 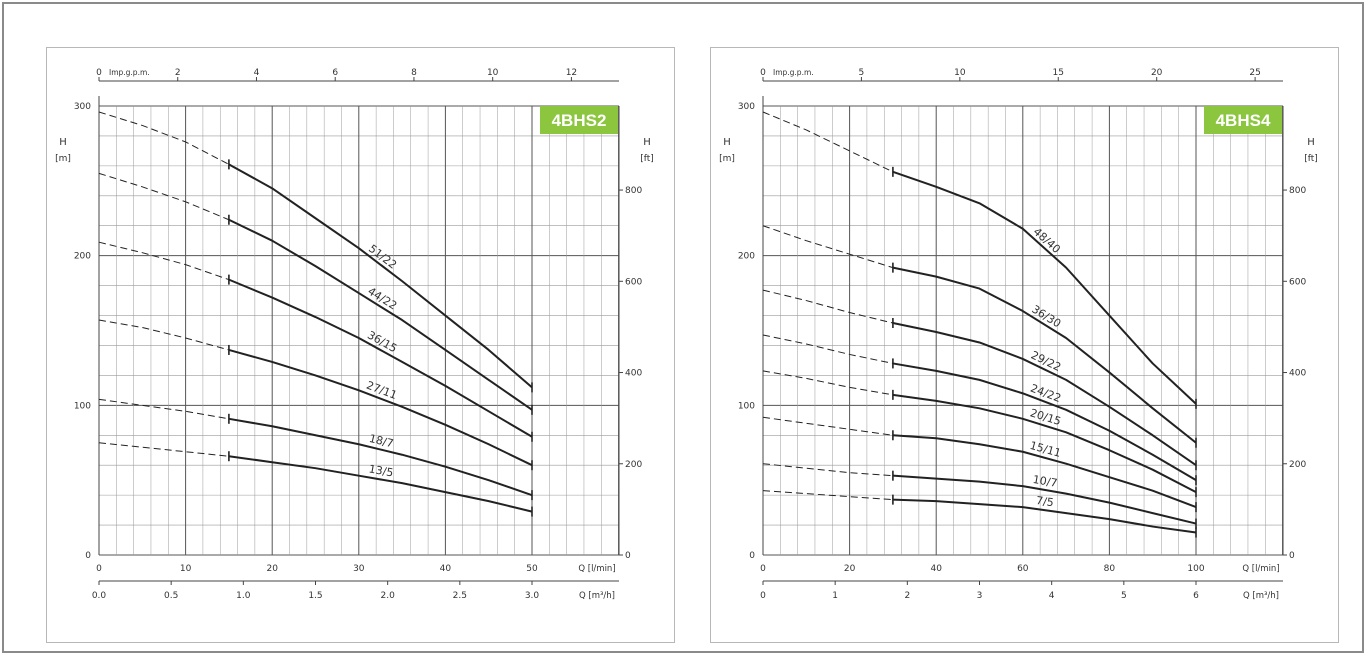 I want to click on series-48-40: 48/40, so click(x=979, y=260).